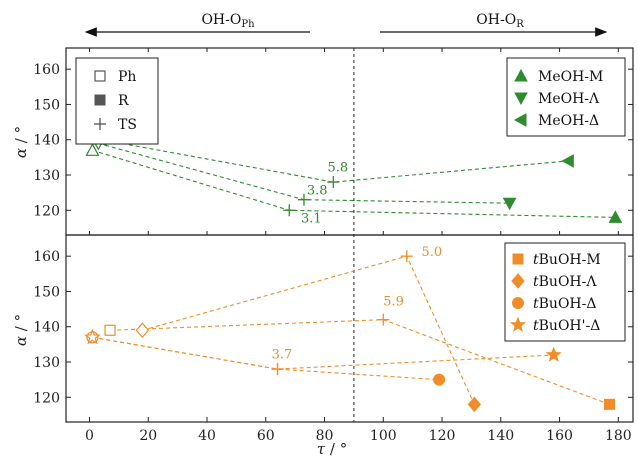 The width and height of the screenshot is (638, 460). What do you see at coordinates (500, 21) in the screenshot?
I see `region-label-right: OH-OR` at bounding box center [500, 21].